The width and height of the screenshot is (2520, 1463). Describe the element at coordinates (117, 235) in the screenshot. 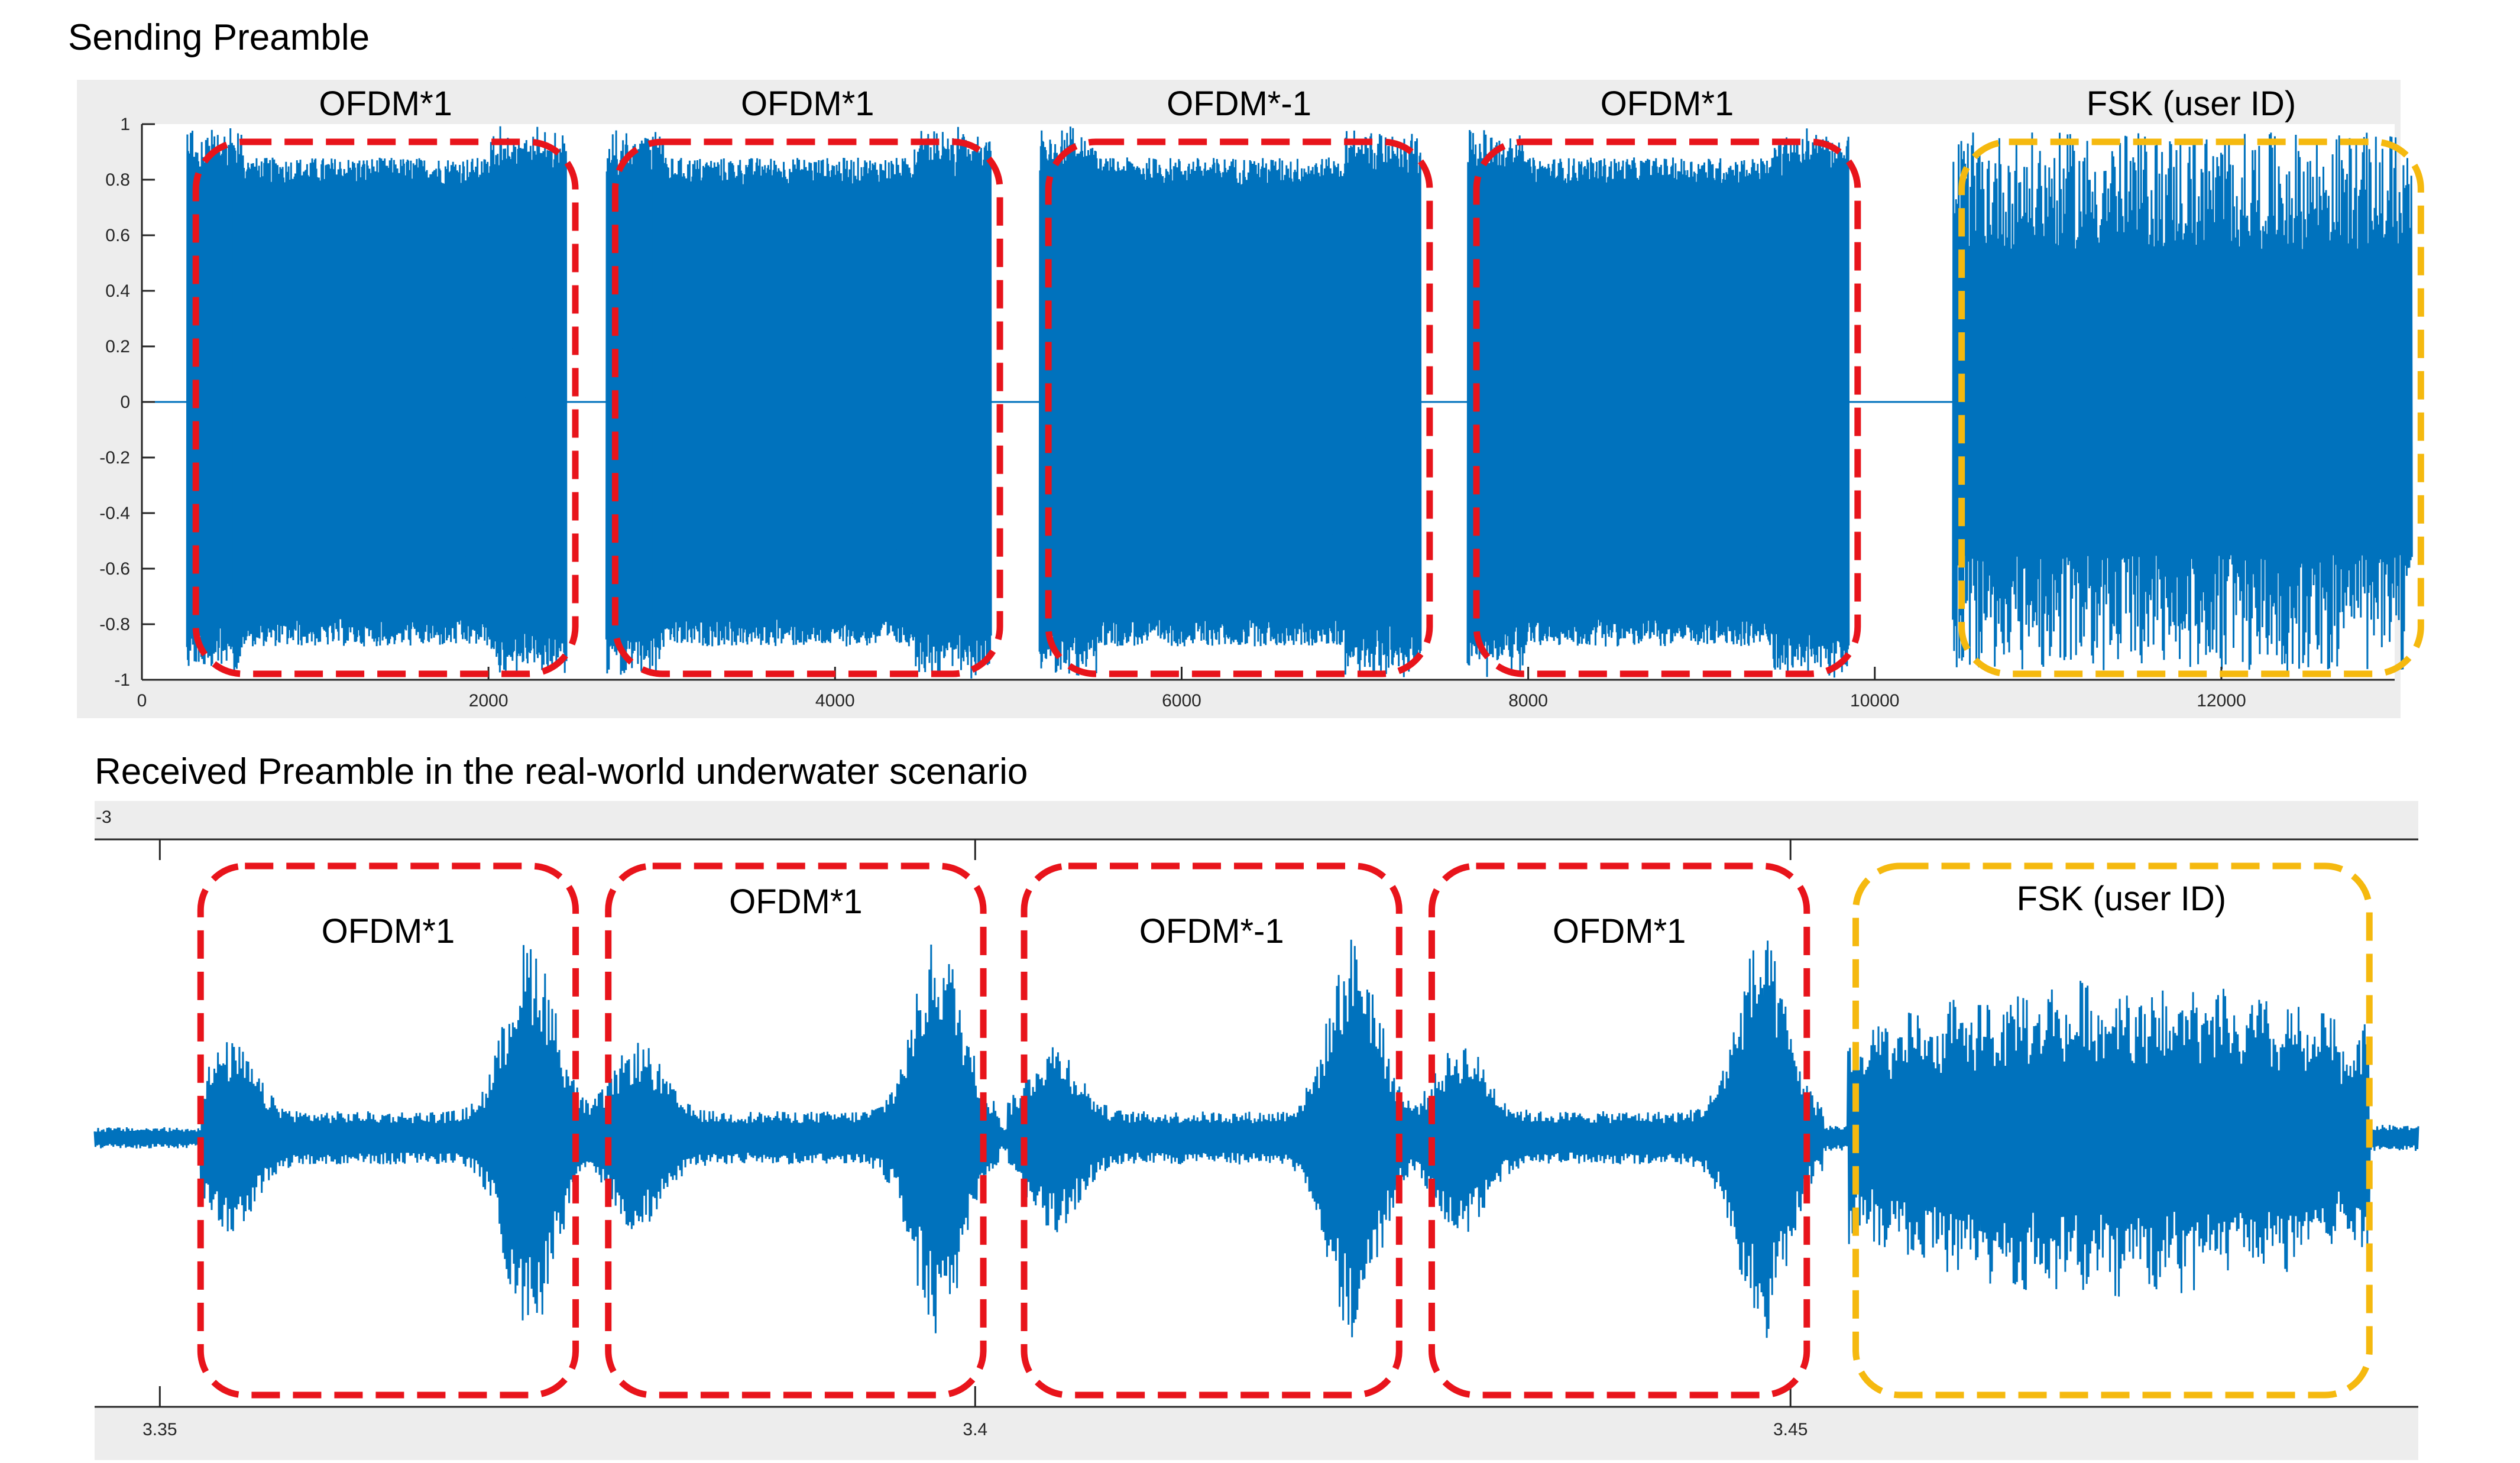

I see `top-y-tick-label: 0.6` at that location.